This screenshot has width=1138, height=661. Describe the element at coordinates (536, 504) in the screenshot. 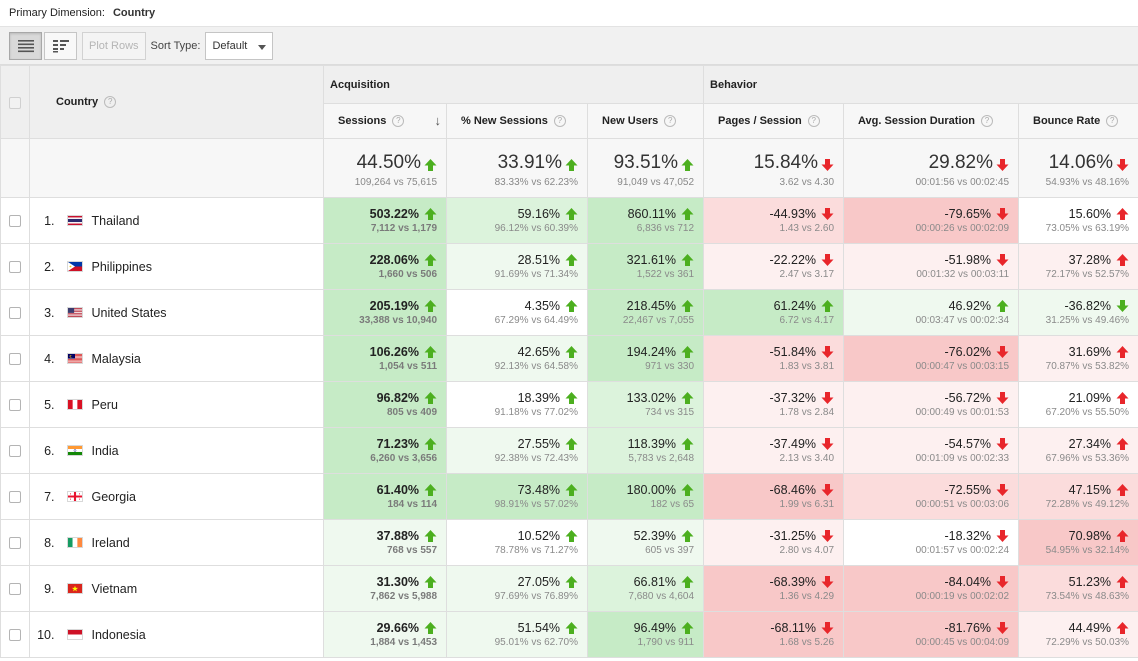

I see `metric-detail: 98.91% vs 57.02%` at that location.